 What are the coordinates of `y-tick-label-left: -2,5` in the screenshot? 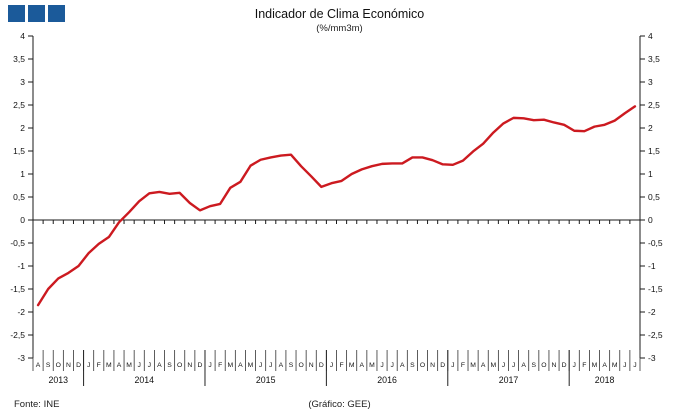 It's located at (17, 335).